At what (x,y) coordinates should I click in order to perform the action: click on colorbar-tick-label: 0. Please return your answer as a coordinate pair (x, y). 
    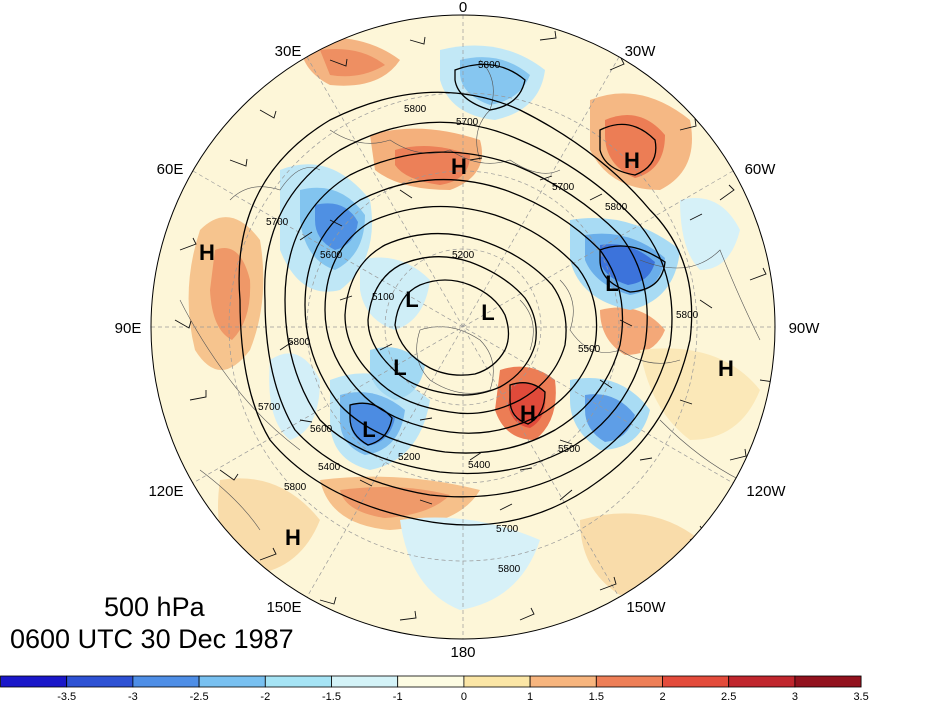
    Looking at the image, I should click on (464, 696).